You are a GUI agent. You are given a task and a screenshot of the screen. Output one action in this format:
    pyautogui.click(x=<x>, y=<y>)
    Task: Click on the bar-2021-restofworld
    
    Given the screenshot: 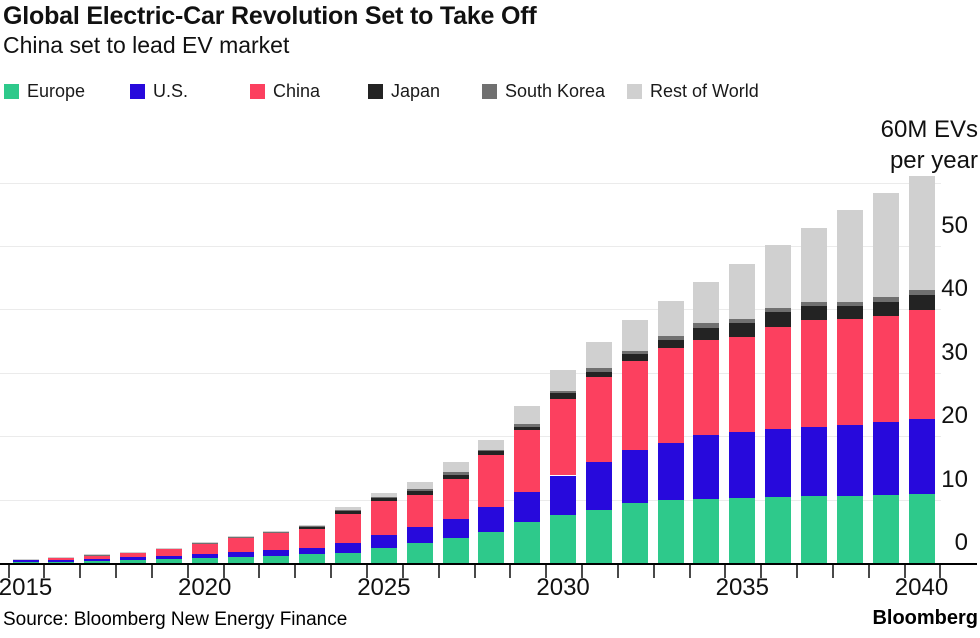 What is the action you would take?
    pyautogui.click(x=240, y=536)
    